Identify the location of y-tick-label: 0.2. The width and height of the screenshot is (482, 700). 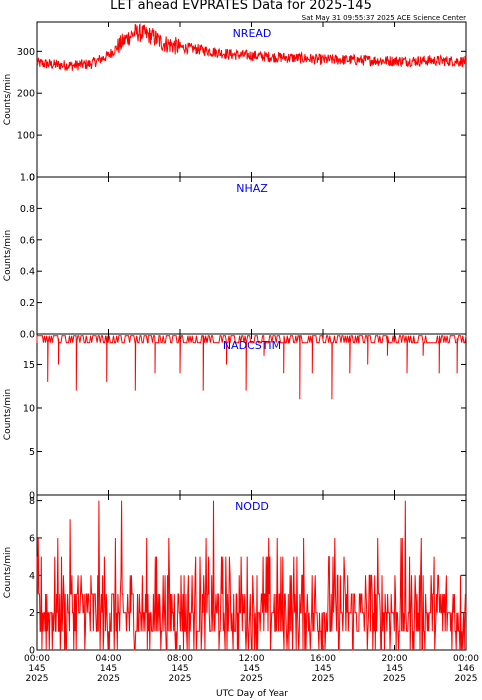
(27, 303).